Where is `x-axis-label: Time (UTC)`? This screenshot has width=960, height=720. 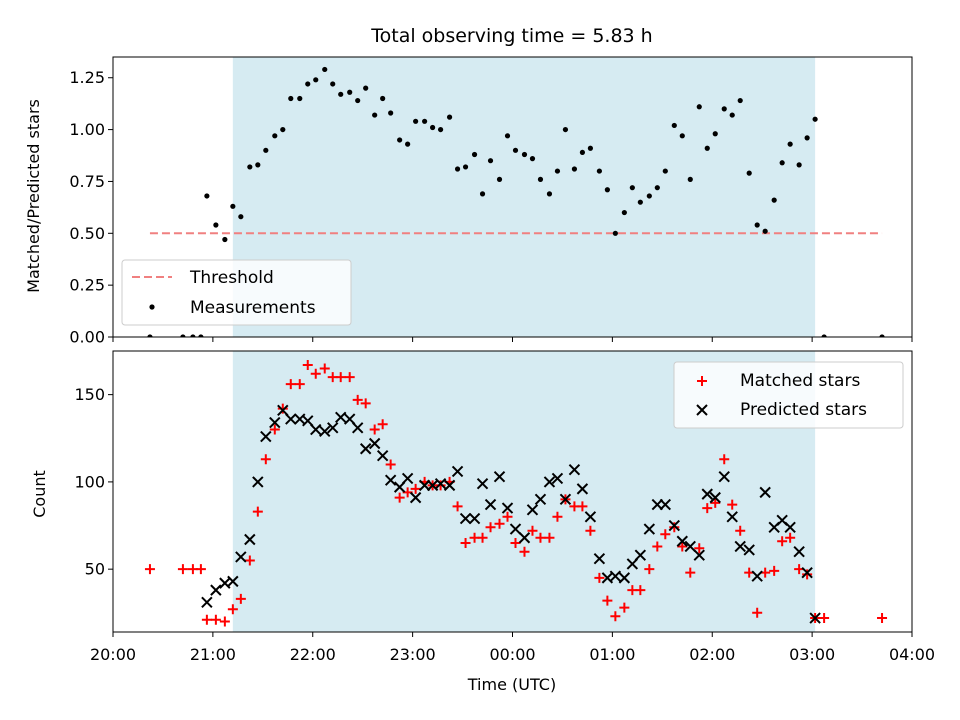
x-axis-label: Time (UTC) is located at coordinates (511, 684).